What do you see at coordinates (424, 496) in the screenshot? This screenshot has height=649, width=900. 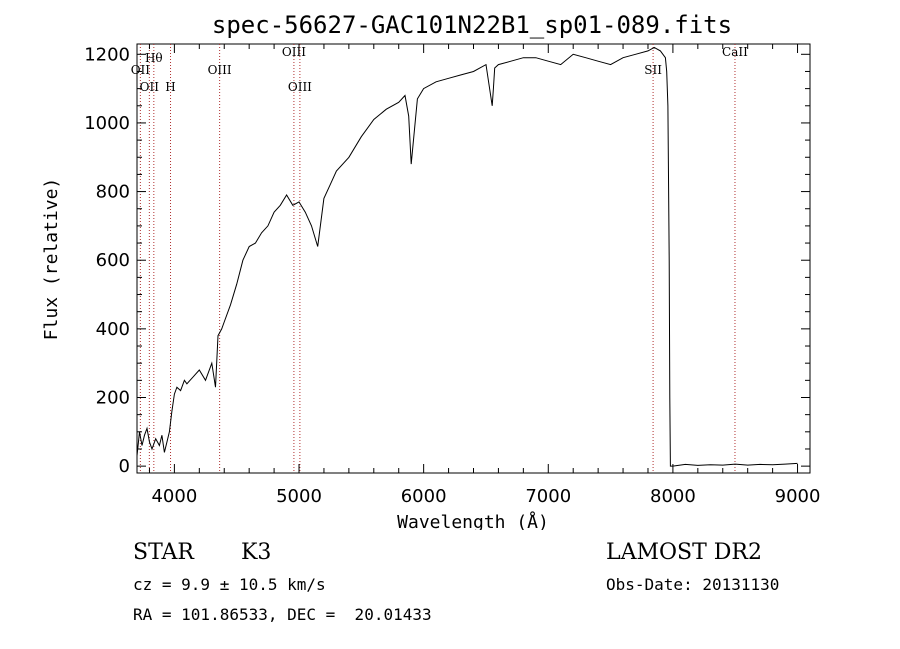 I see `x-tick-label: 6000` at bounding box center [424, 496].